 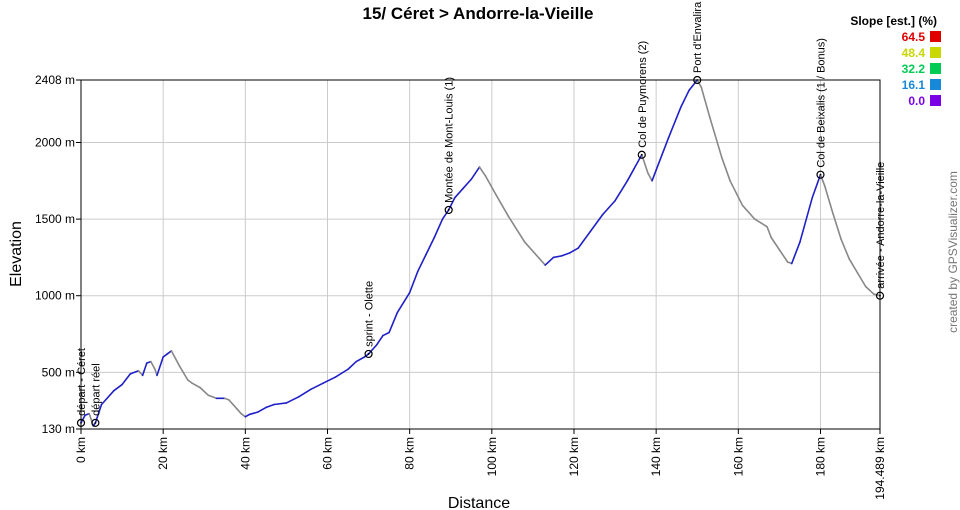 What do you see at coordinates (245, 453) in the screenshot?
I see `x-tick-label: 40 km` at bounding box center [245, 453].